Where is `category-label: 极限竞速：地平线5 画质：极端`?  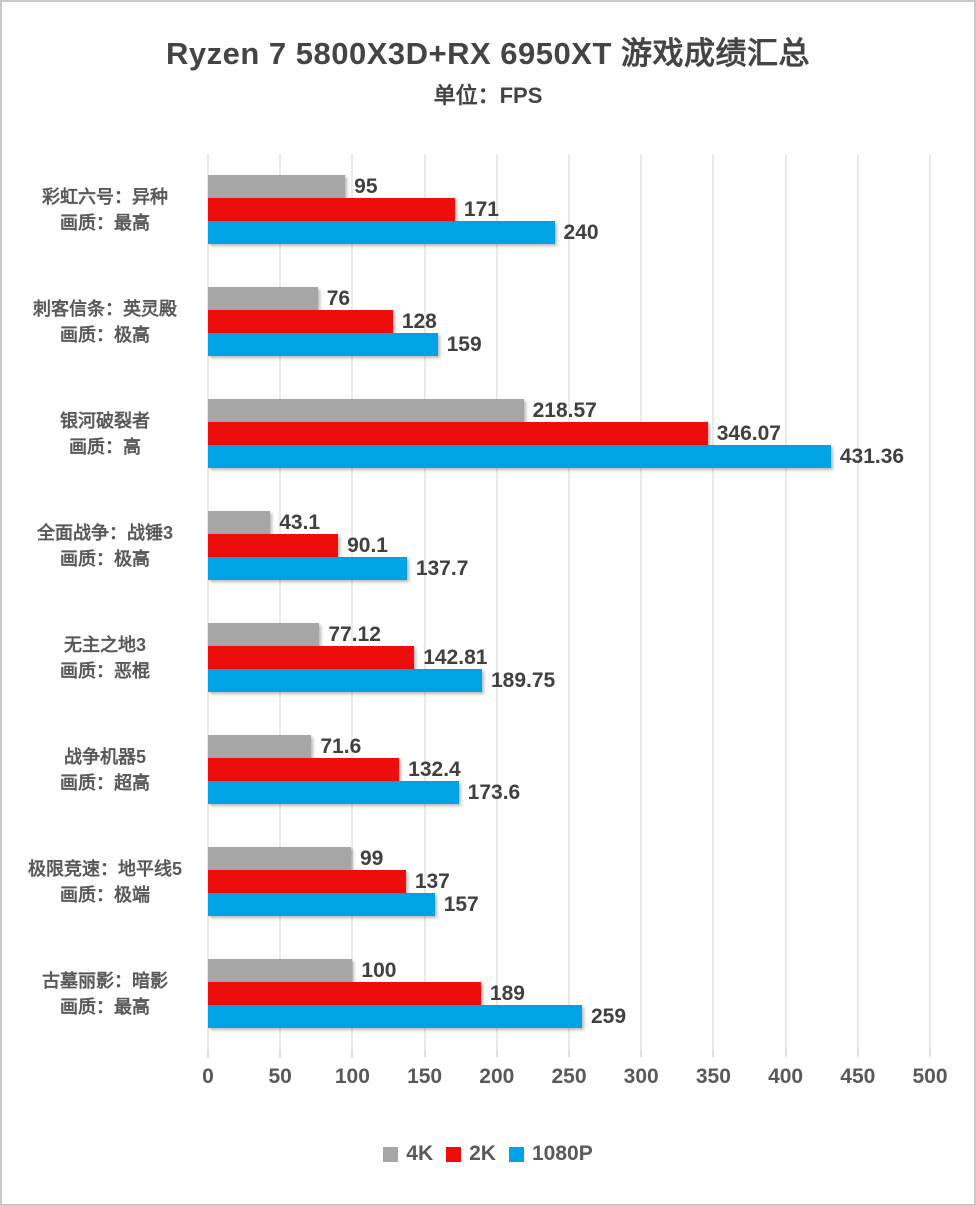
category-label: 极限竞速：地平线5 画质：极端 is located at coordinates (105, 882).